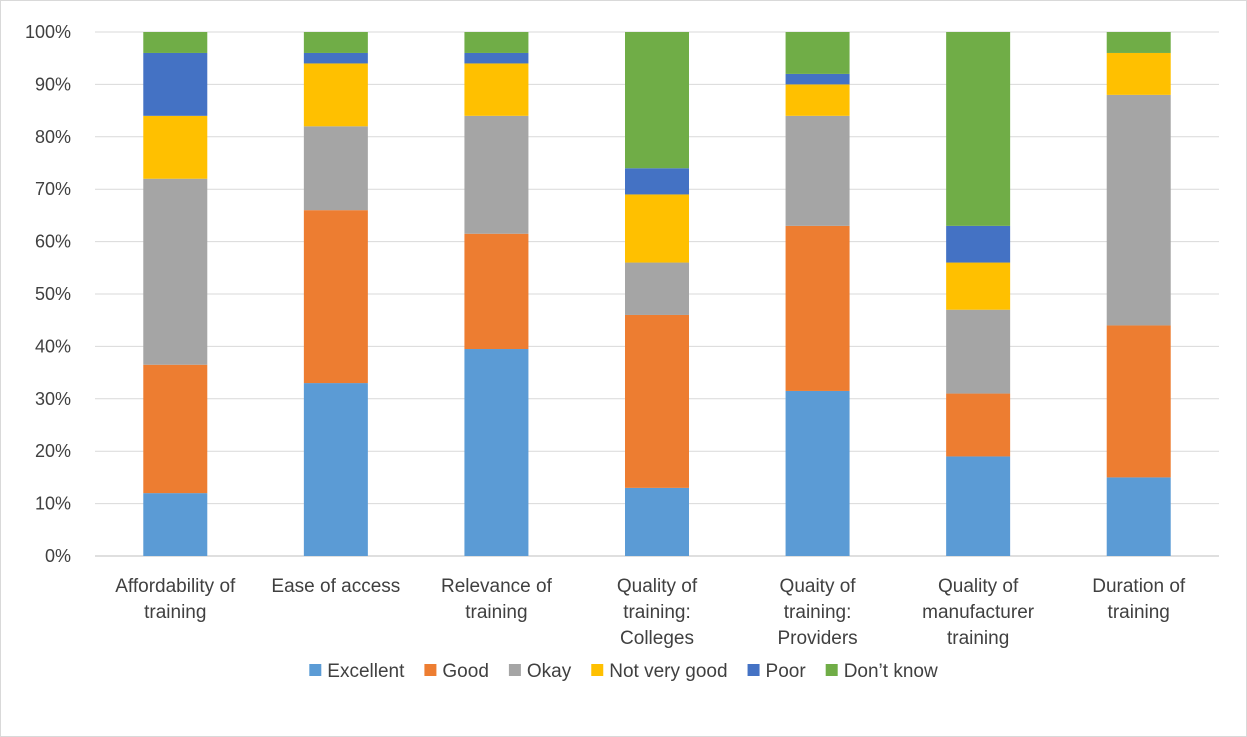  What do you see at coordinates (53, 346) in the screenshot?
I see `y-tick-label: 40%` at bounding box center [53, 346].